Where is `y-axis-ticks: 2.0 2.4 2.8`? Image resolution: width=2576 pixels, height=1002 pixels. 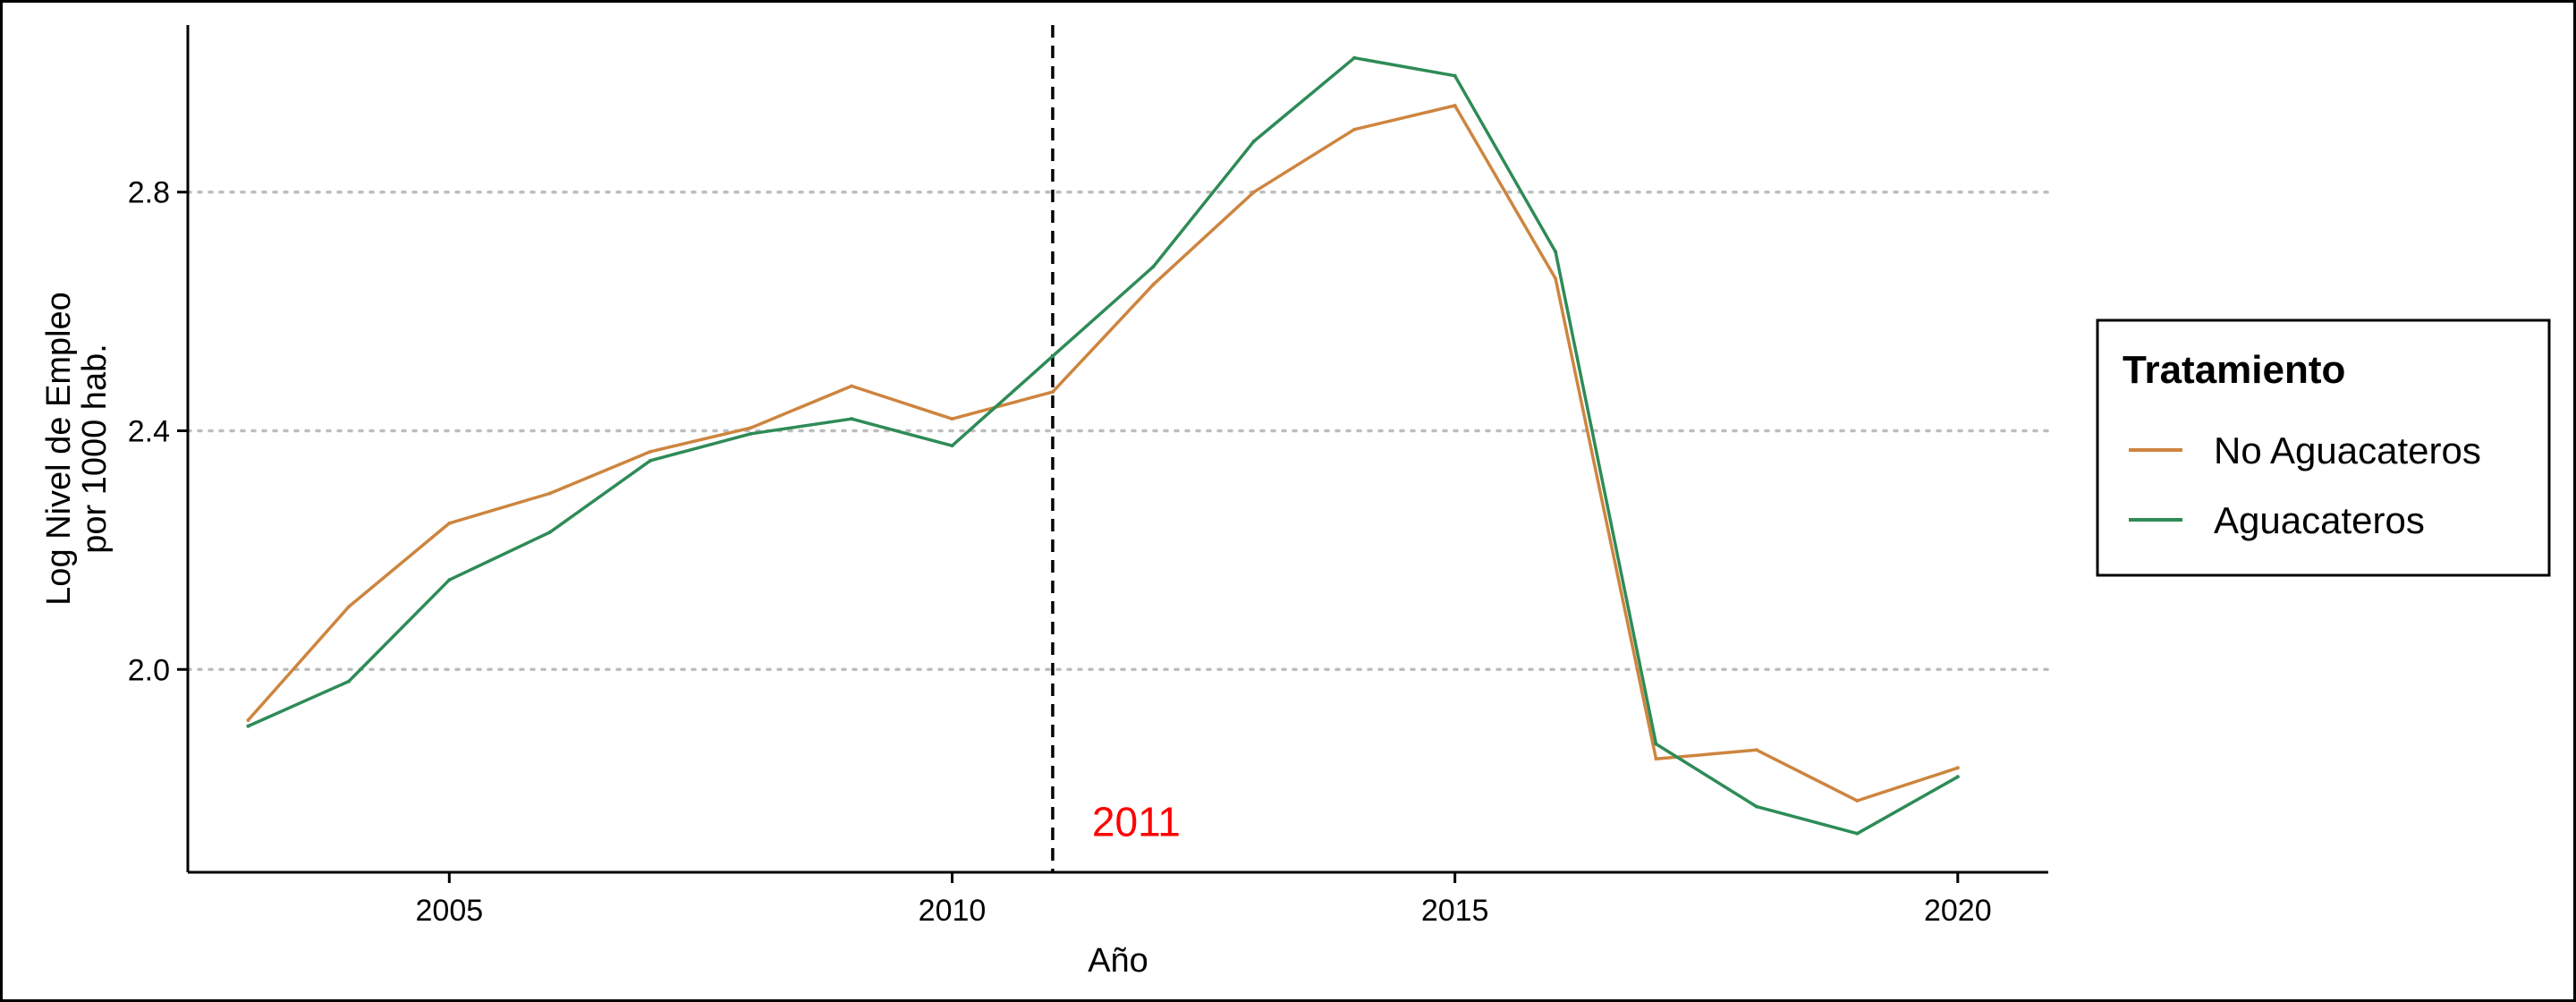
y-axis-ticks: 2.0 2.4 2.8 is located at coordinates (158, 431).